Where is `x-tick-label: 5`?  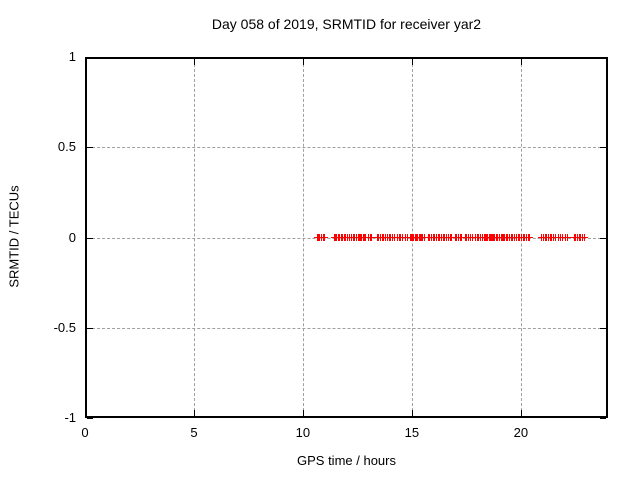
x-tick-label: 5 is located at coordinates (194, 432).